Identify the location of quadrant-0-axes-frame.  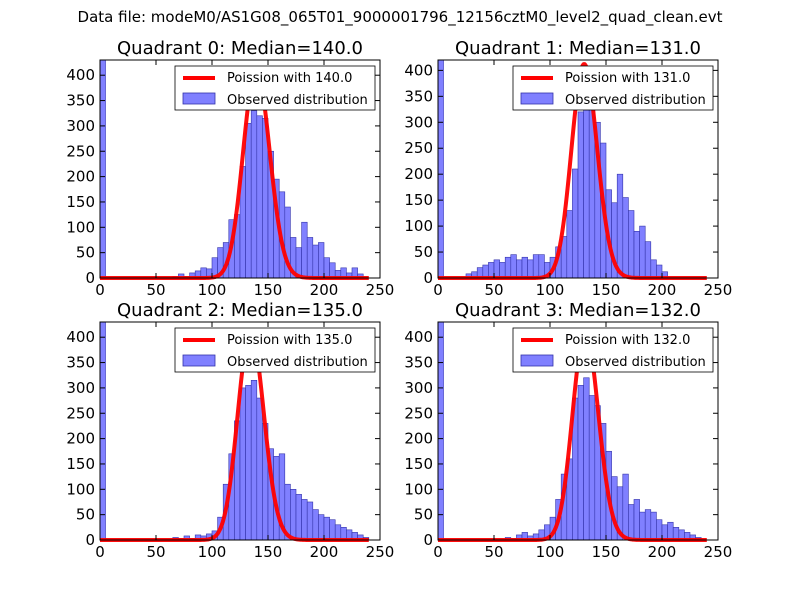
(240, 169).